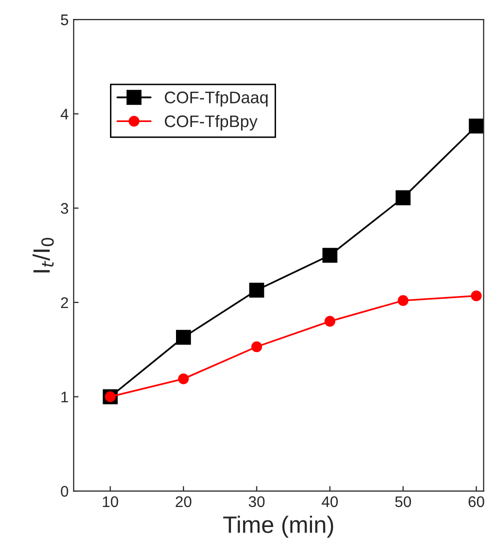 Image resolution: width=491 pixels, height=558 pixels. Describe the element at coordinates (64, 20) in the screenshot. I see `y-tick-label: 5` at that location.